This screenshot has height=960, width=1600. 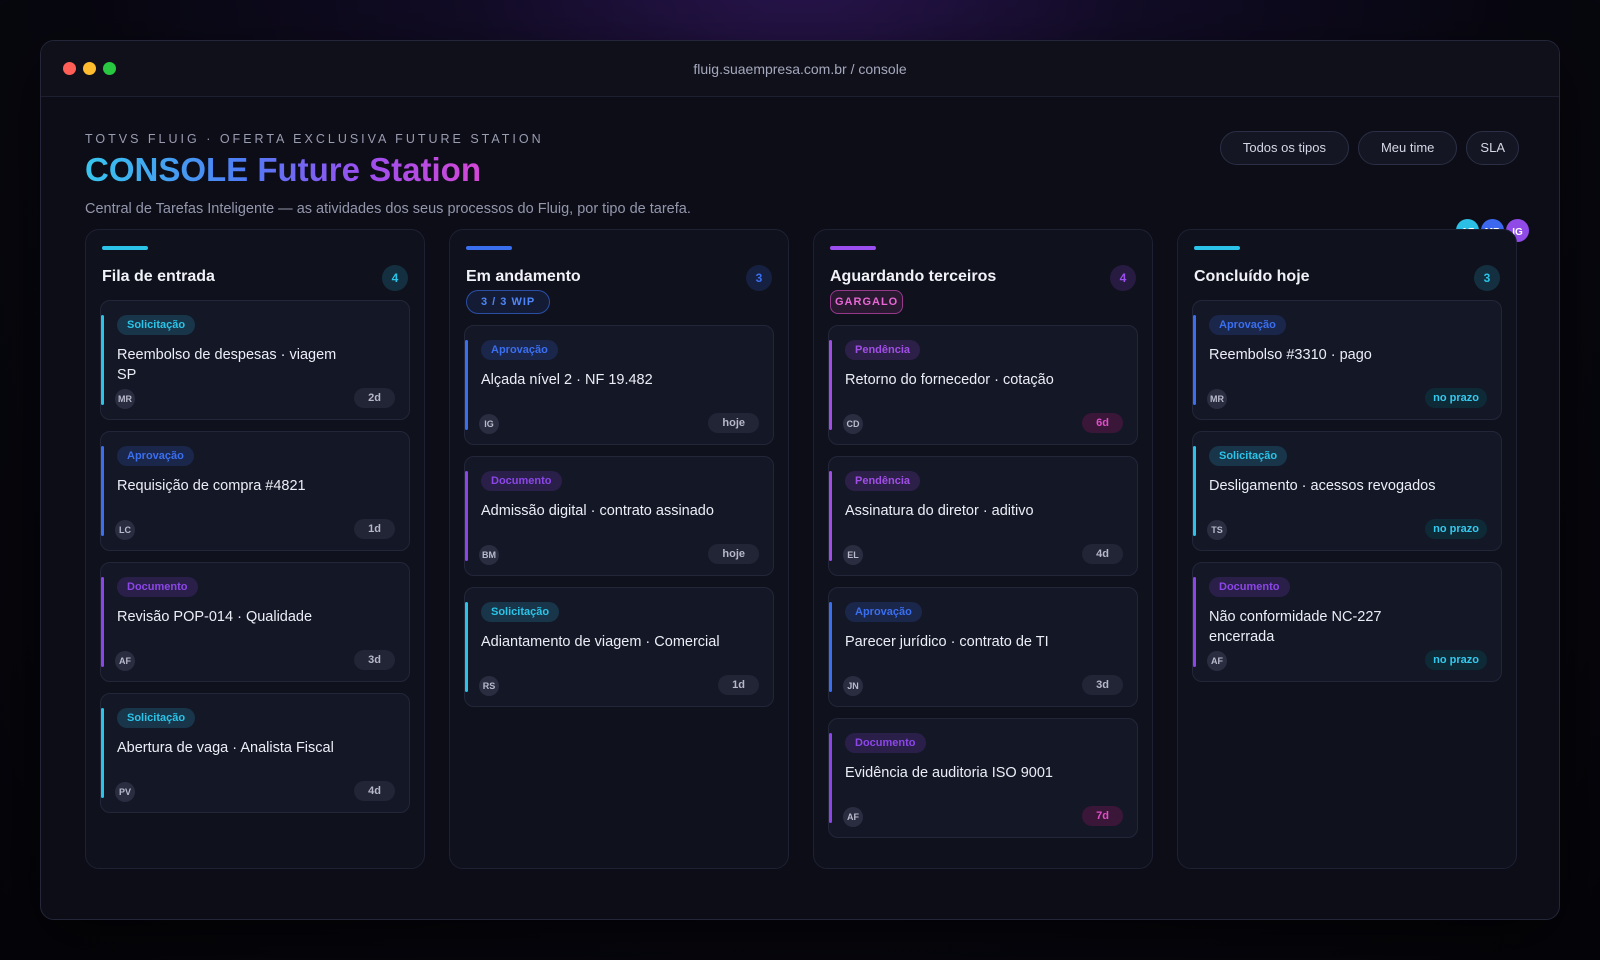 What do you see at coordinates (619, 278) in the screenshot?
I see `column-header: Em andamento 3` at bounding box center [619, 278].